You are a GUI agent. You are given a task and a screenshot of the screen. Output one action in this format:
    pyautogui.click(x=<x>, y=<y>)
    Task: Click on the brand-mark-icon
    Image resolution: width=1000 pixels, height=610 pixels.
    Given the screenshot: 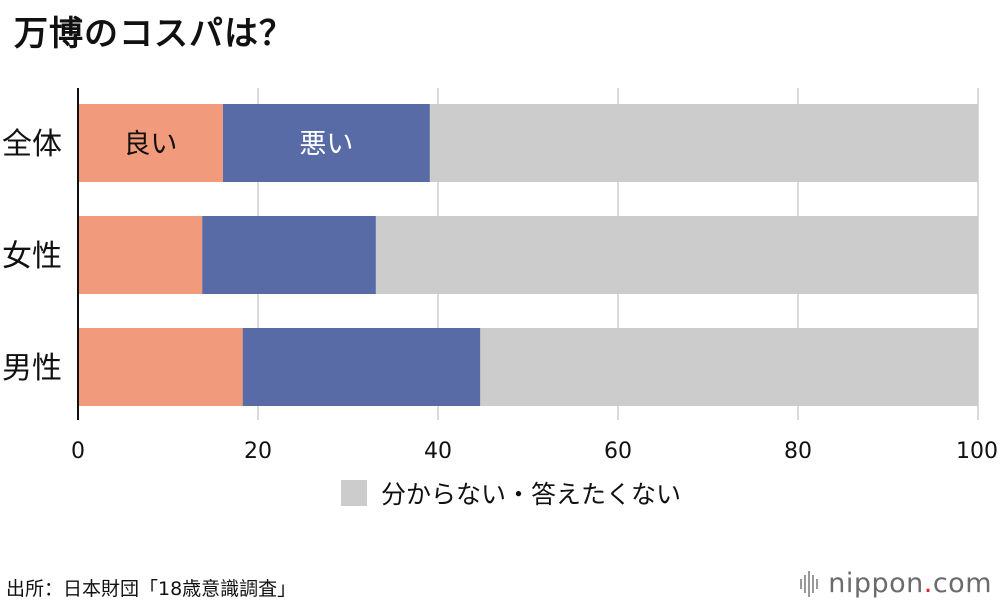 What is the action you would take?
    pyautogui.click(x=809, y=583)
    